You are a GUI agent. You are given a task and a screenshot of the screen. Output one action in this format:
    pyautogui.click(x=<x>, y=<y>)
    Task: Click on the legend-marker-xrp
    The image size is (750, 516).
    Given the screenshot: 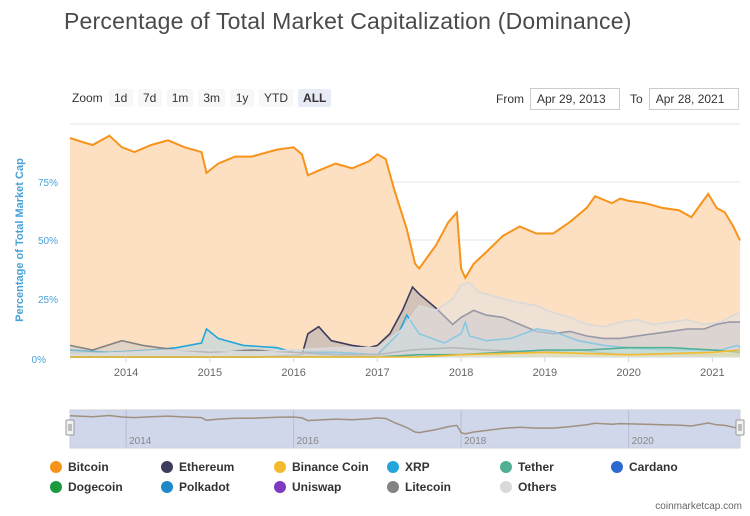 What is the action you would take?
    pyautogui.click(x=393, y=467)
    